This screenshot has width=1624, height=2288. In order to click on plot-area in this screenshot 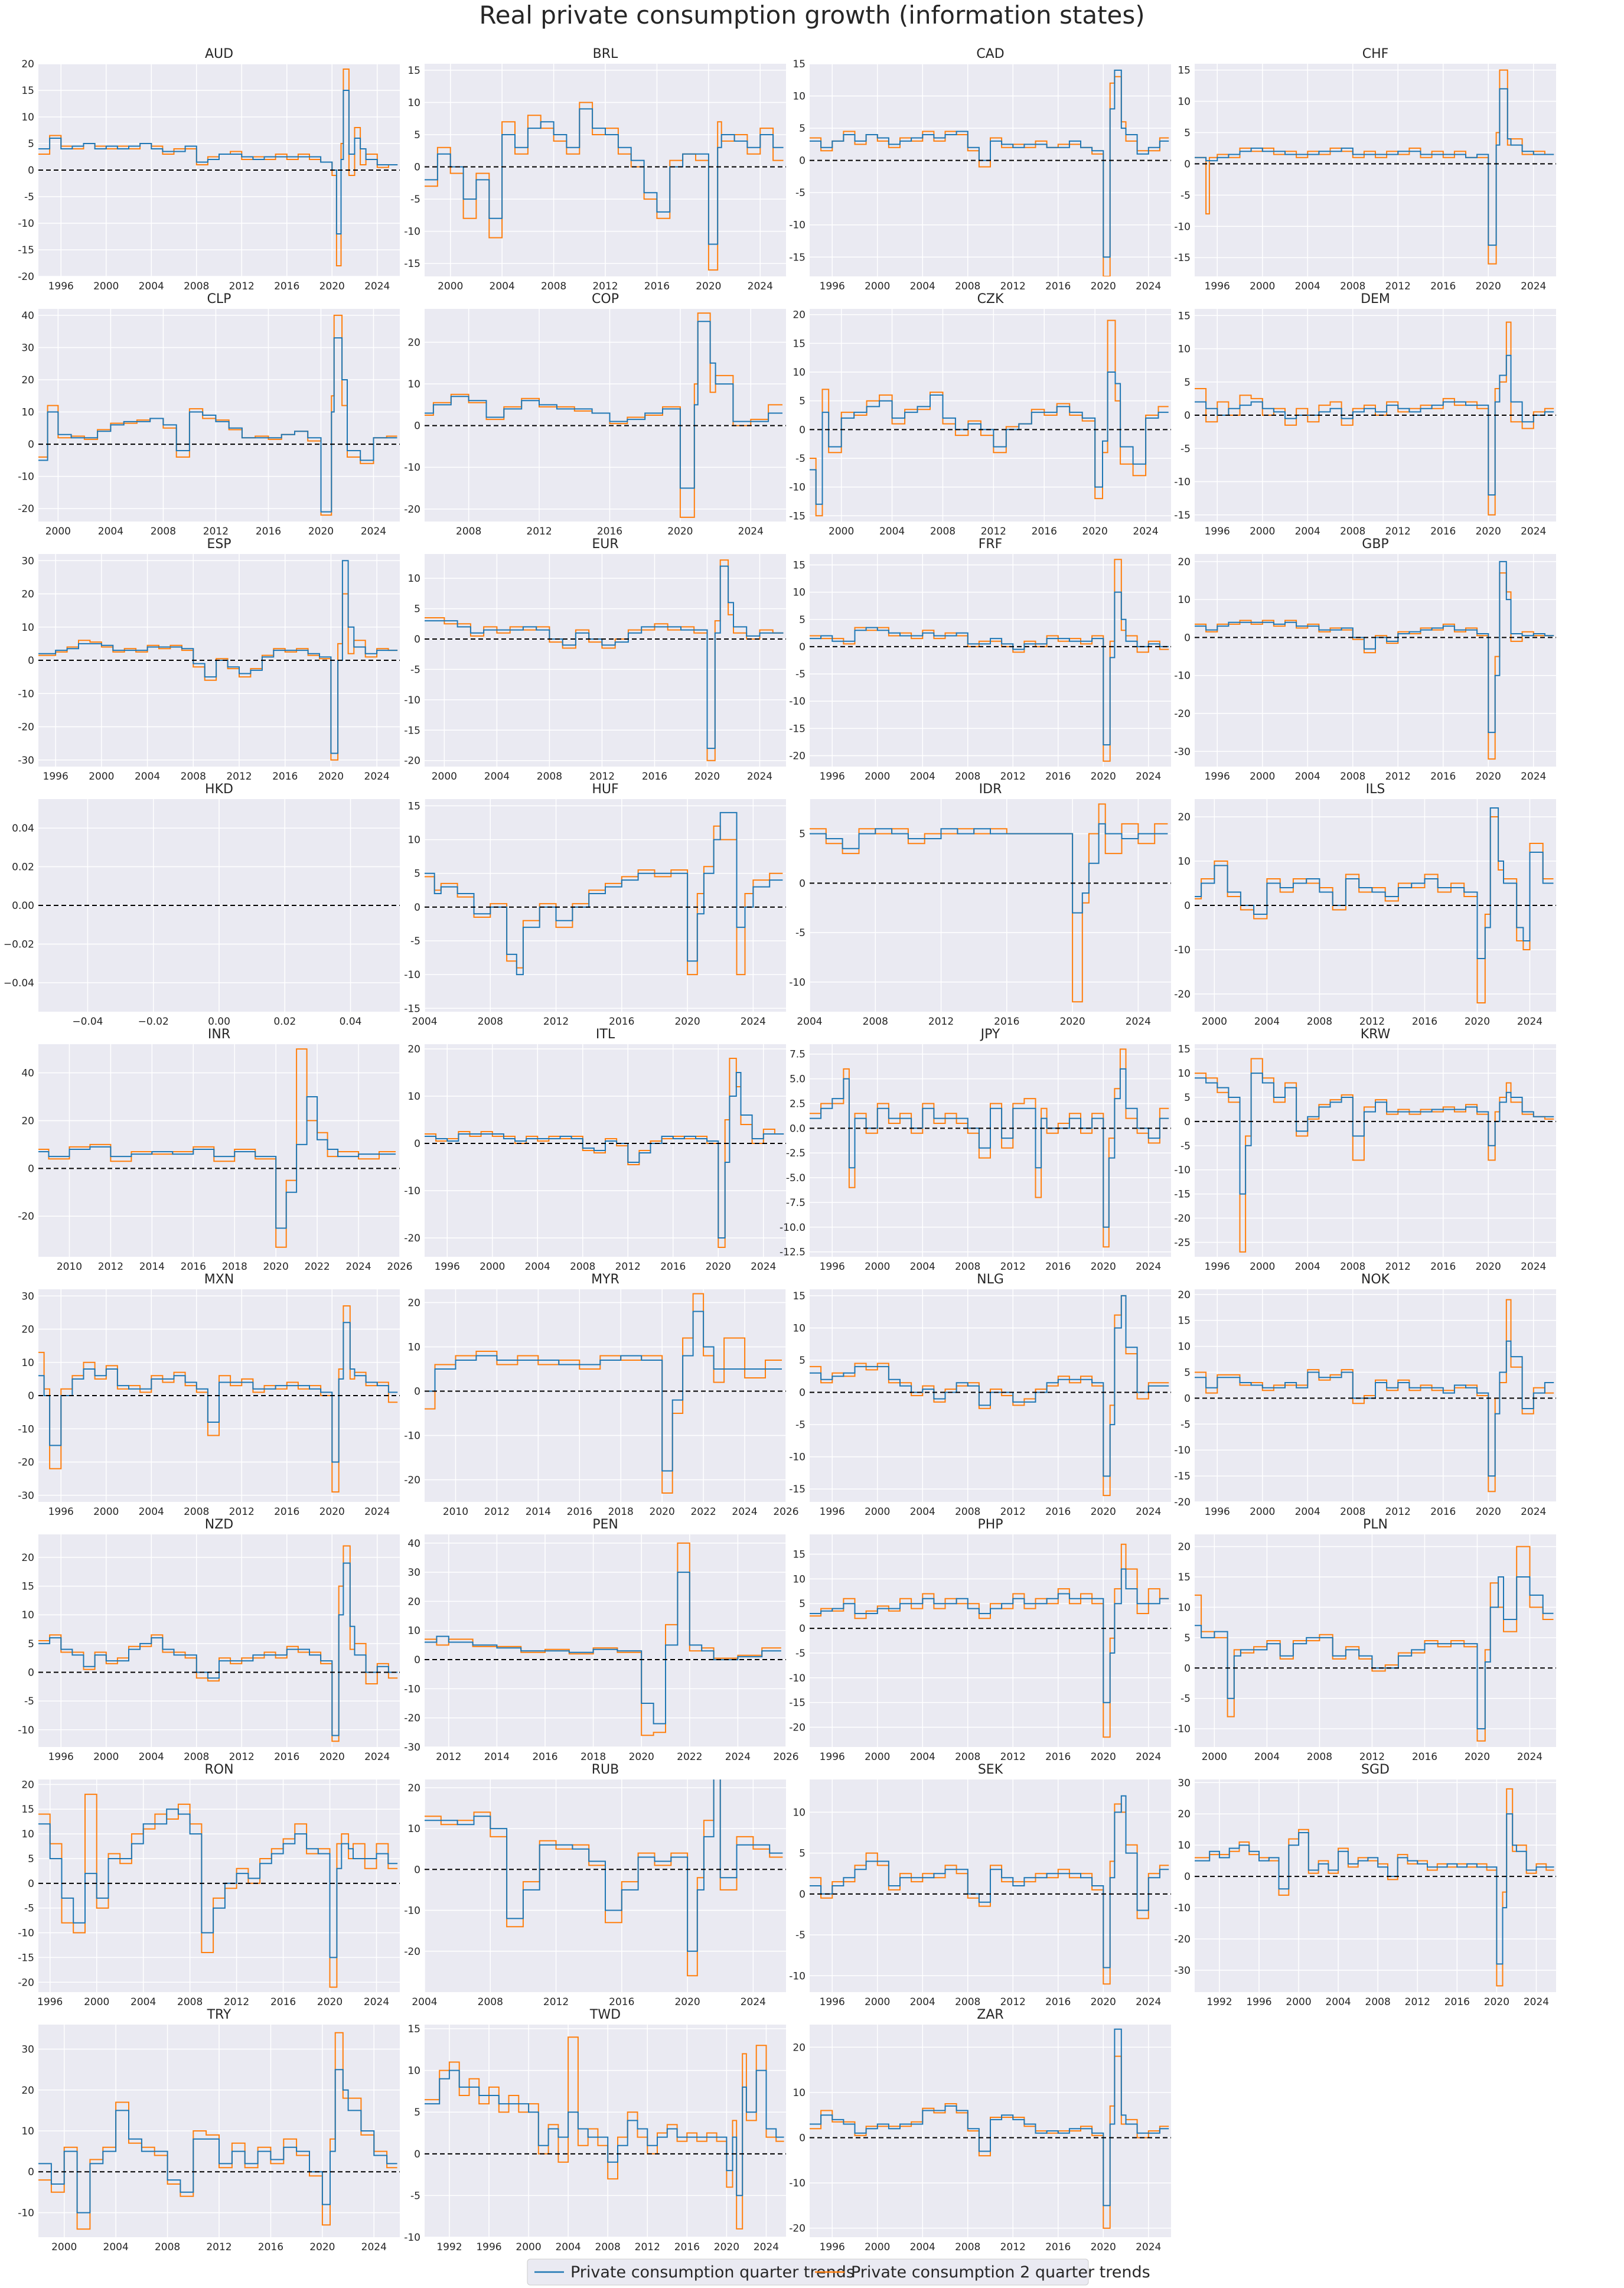, I will do `click(990, 660)`.